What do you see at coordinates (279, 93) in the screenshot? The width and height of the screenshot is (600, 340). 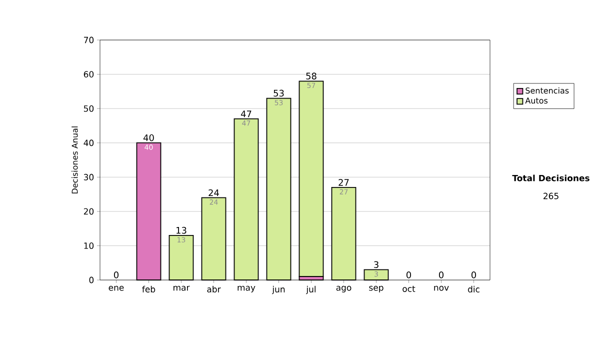 I see `total-label: 53` at bounding box center [279, 93].